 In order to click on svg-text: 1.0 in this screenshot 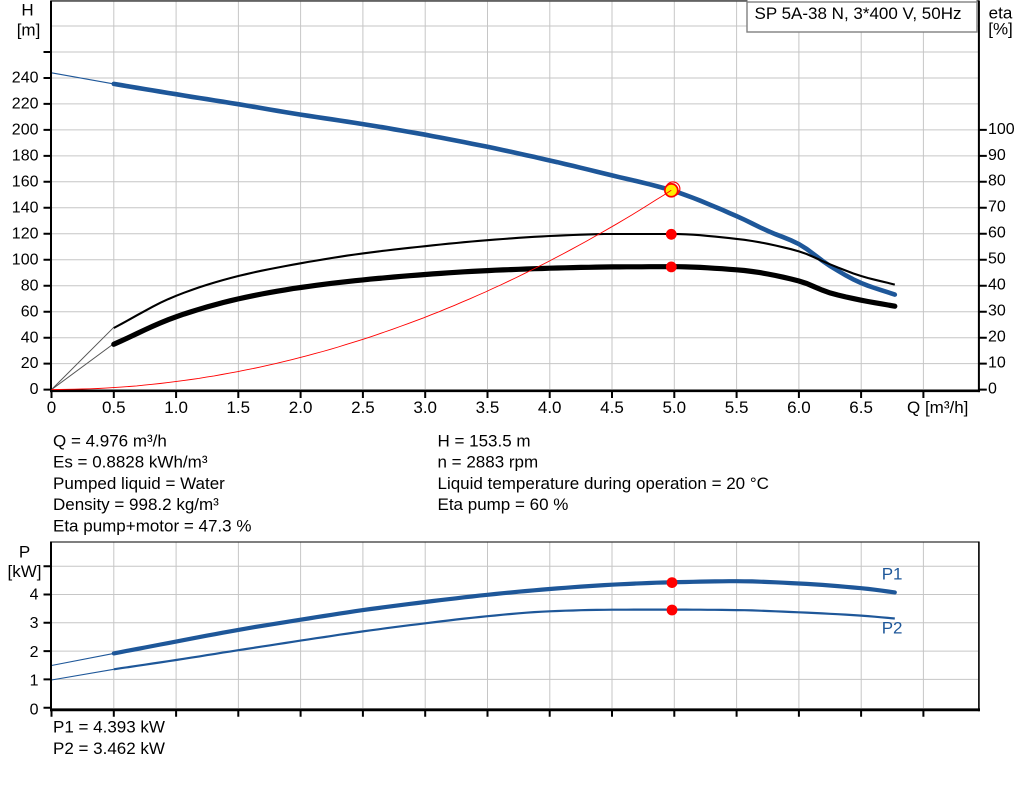, I will do `click(176, 407)`.